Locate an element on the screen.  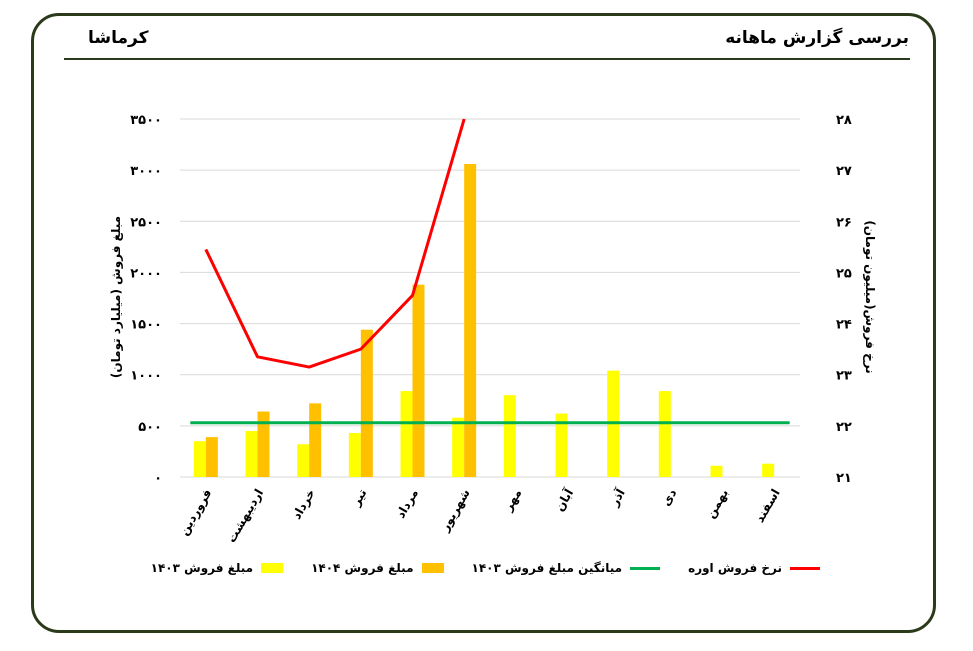
category-label: دی is located at coordinates (669, 498).